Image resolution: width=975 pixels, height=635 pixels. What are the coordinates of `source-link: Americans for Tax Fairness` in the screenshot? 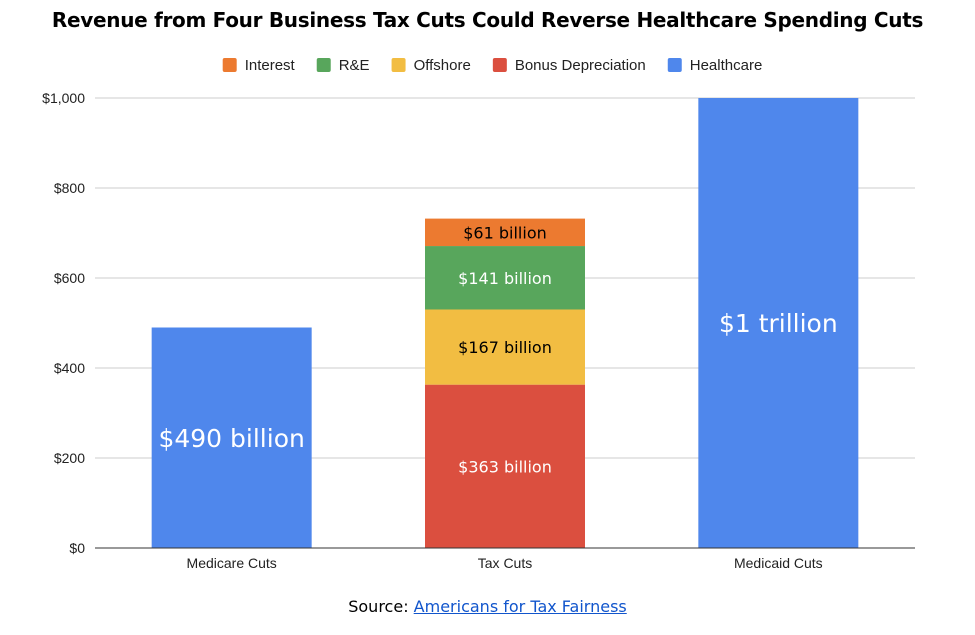 It's located at (520, 606).